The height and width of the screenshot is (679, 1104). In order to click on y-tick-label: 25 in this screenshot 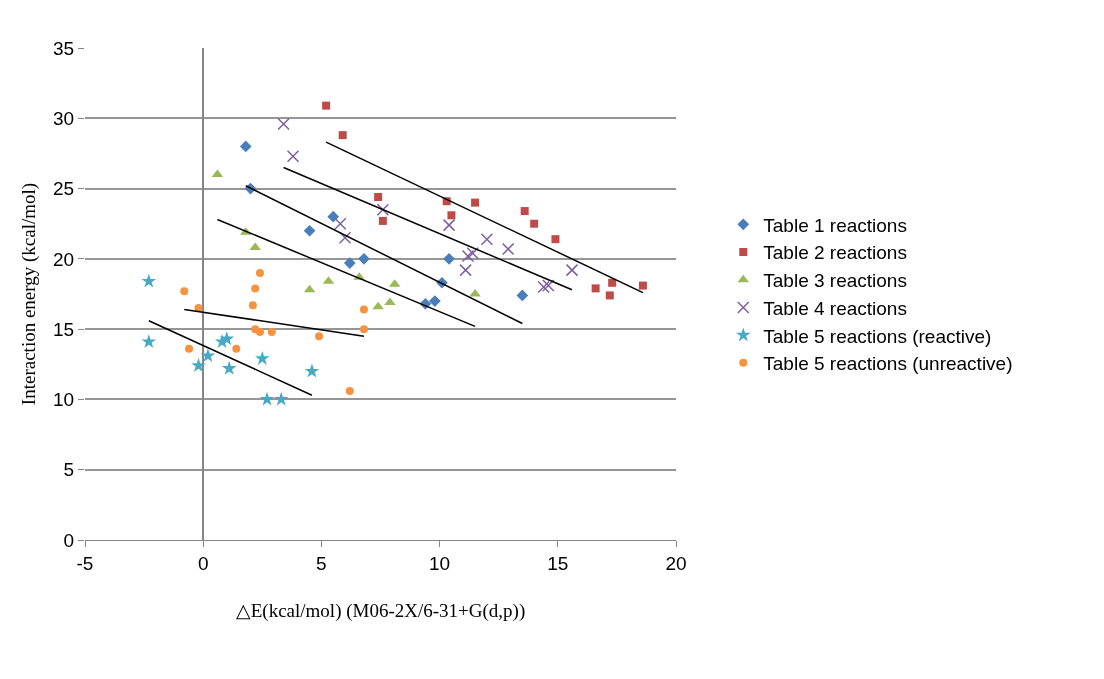, I will do `click(64, 189)`.